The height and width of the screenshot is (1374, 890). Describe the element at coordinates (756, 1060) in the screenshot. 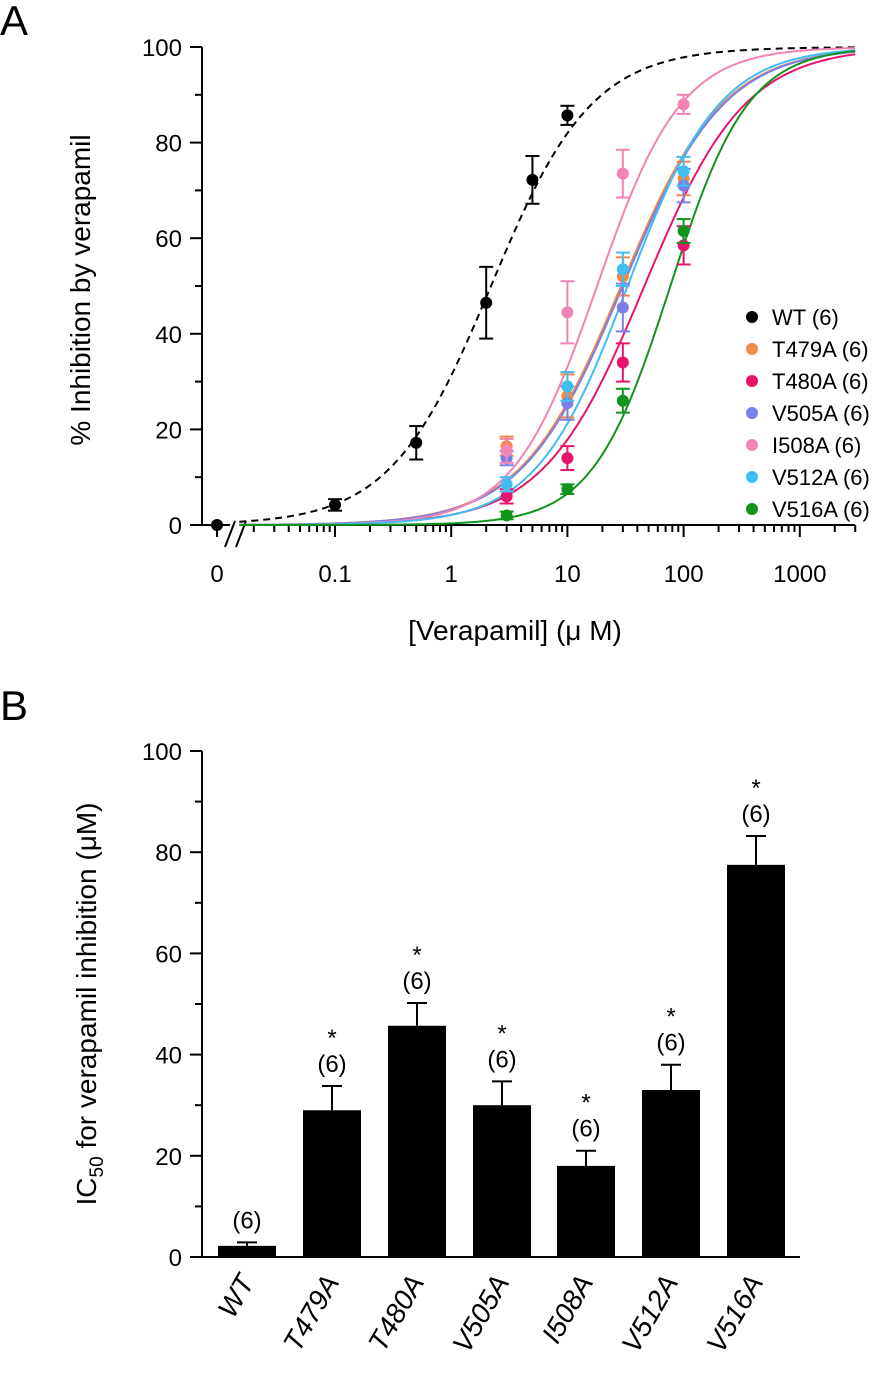

I see `panel-b-bar-v516a` at that location.